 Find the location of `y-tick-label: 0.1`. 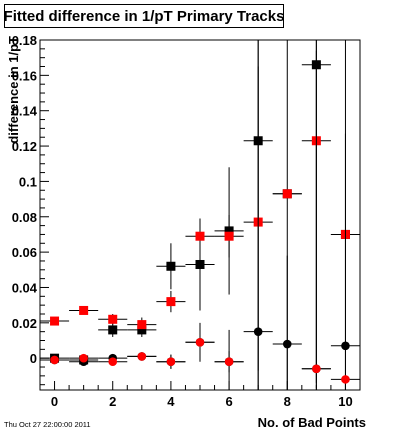

y-tick-label: 0.1 is located at coordinates (28, 181).